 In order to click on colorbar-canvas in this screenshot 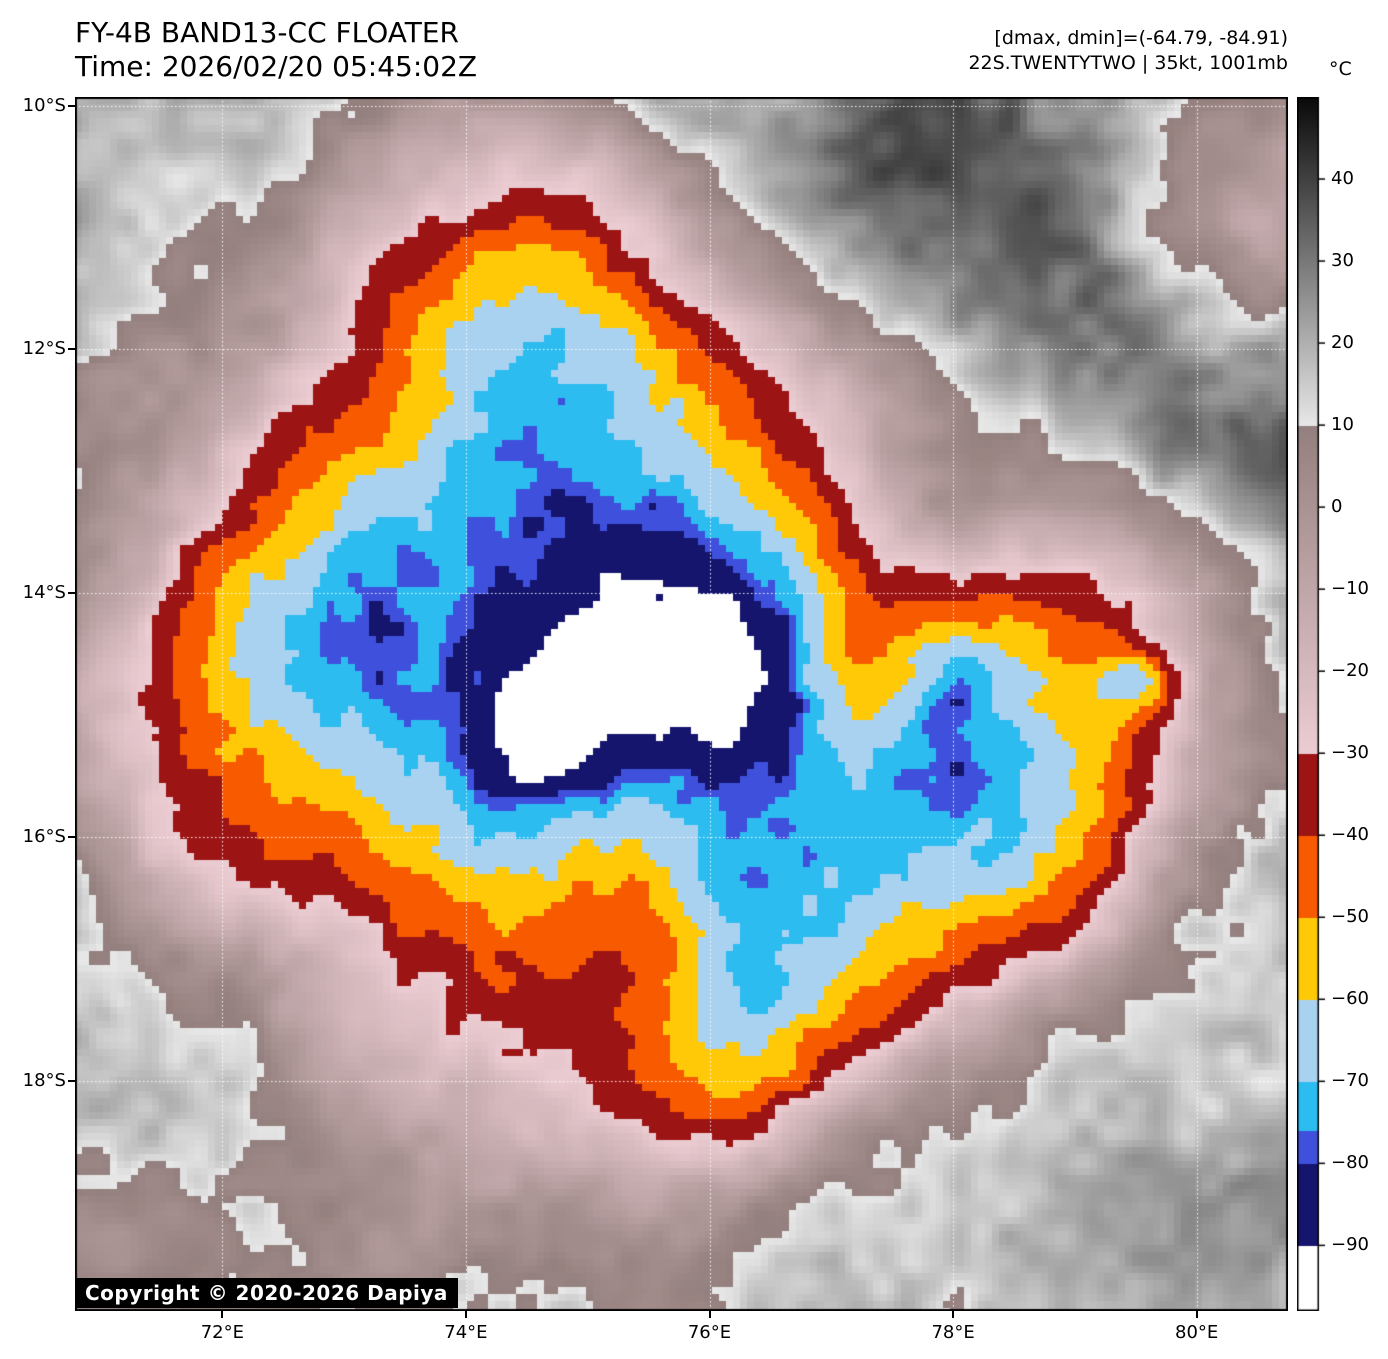, I will do `click(1312, 704)`.